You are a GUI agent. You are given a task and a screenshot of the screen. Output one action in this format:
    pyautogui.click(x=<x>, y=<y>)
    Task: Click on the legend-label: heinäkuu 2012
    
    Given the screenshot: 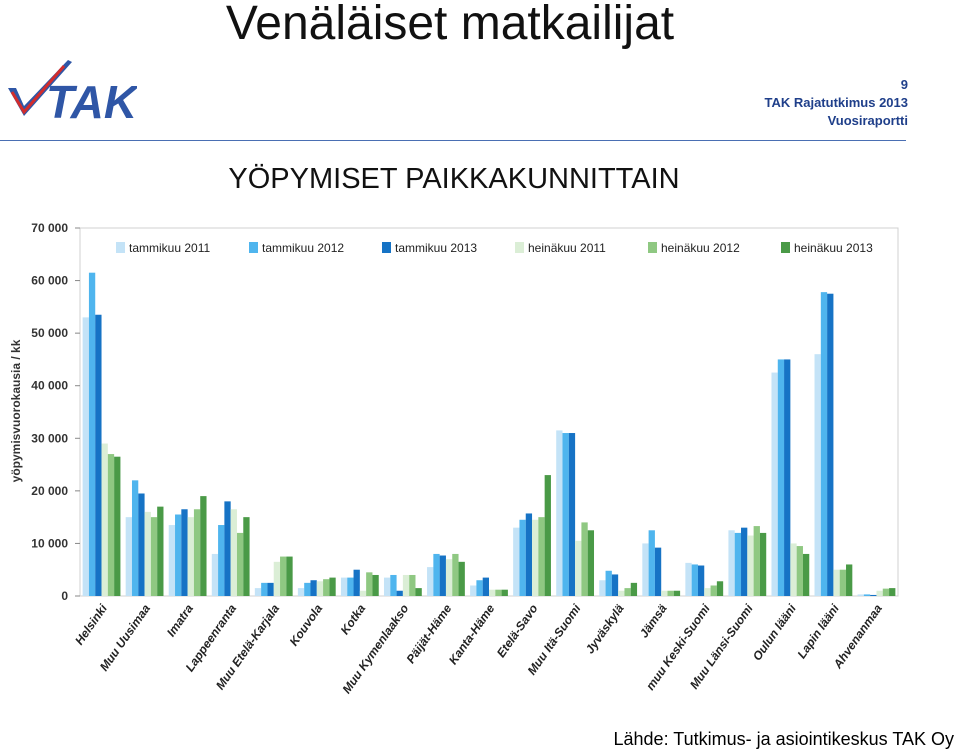 What is the action you would take?
    pyautogui.click(x=700, y=248)
    